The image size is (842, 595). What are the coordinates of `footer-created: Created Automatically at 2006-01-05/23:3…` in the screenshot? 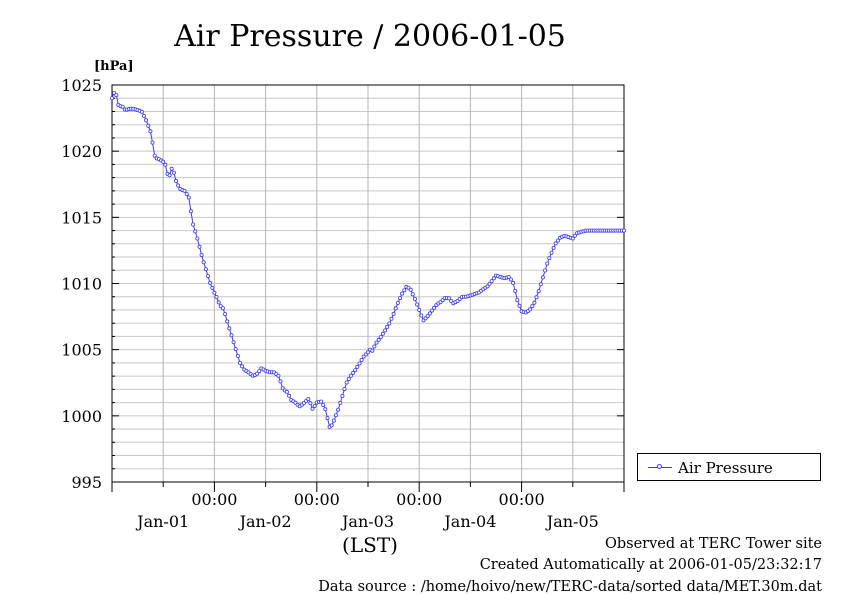 It's located at (650, 565).